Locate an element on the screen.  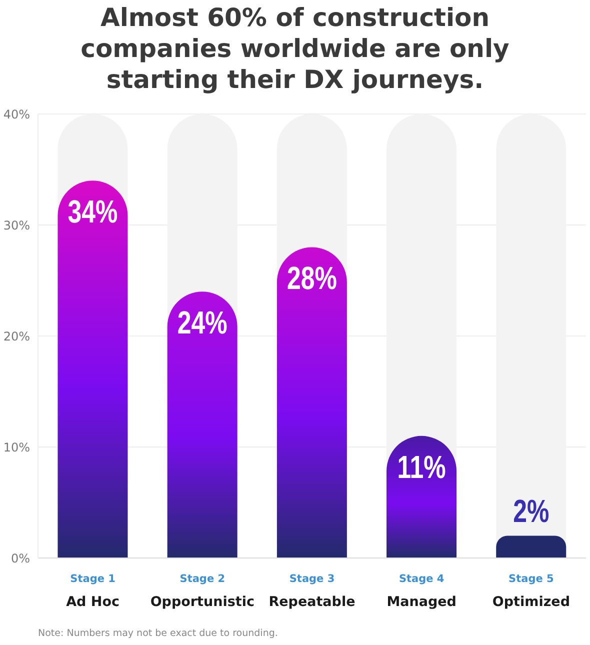
x-tick-label: Stage 5 Optimized is located at coordinates (531, 591).